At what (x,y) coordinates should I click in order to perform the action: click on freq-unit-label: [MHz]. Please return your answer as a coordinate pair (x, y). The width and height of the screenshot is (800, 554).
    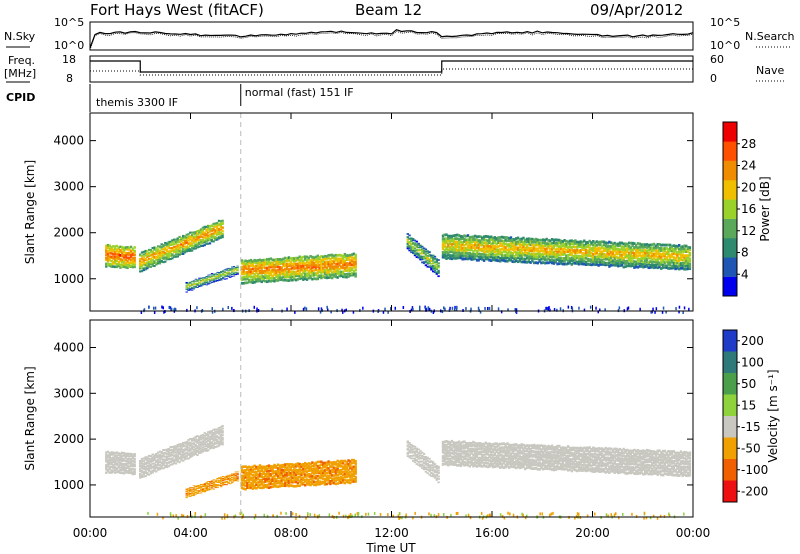
    Looking at the image, I should click on (20, 73).